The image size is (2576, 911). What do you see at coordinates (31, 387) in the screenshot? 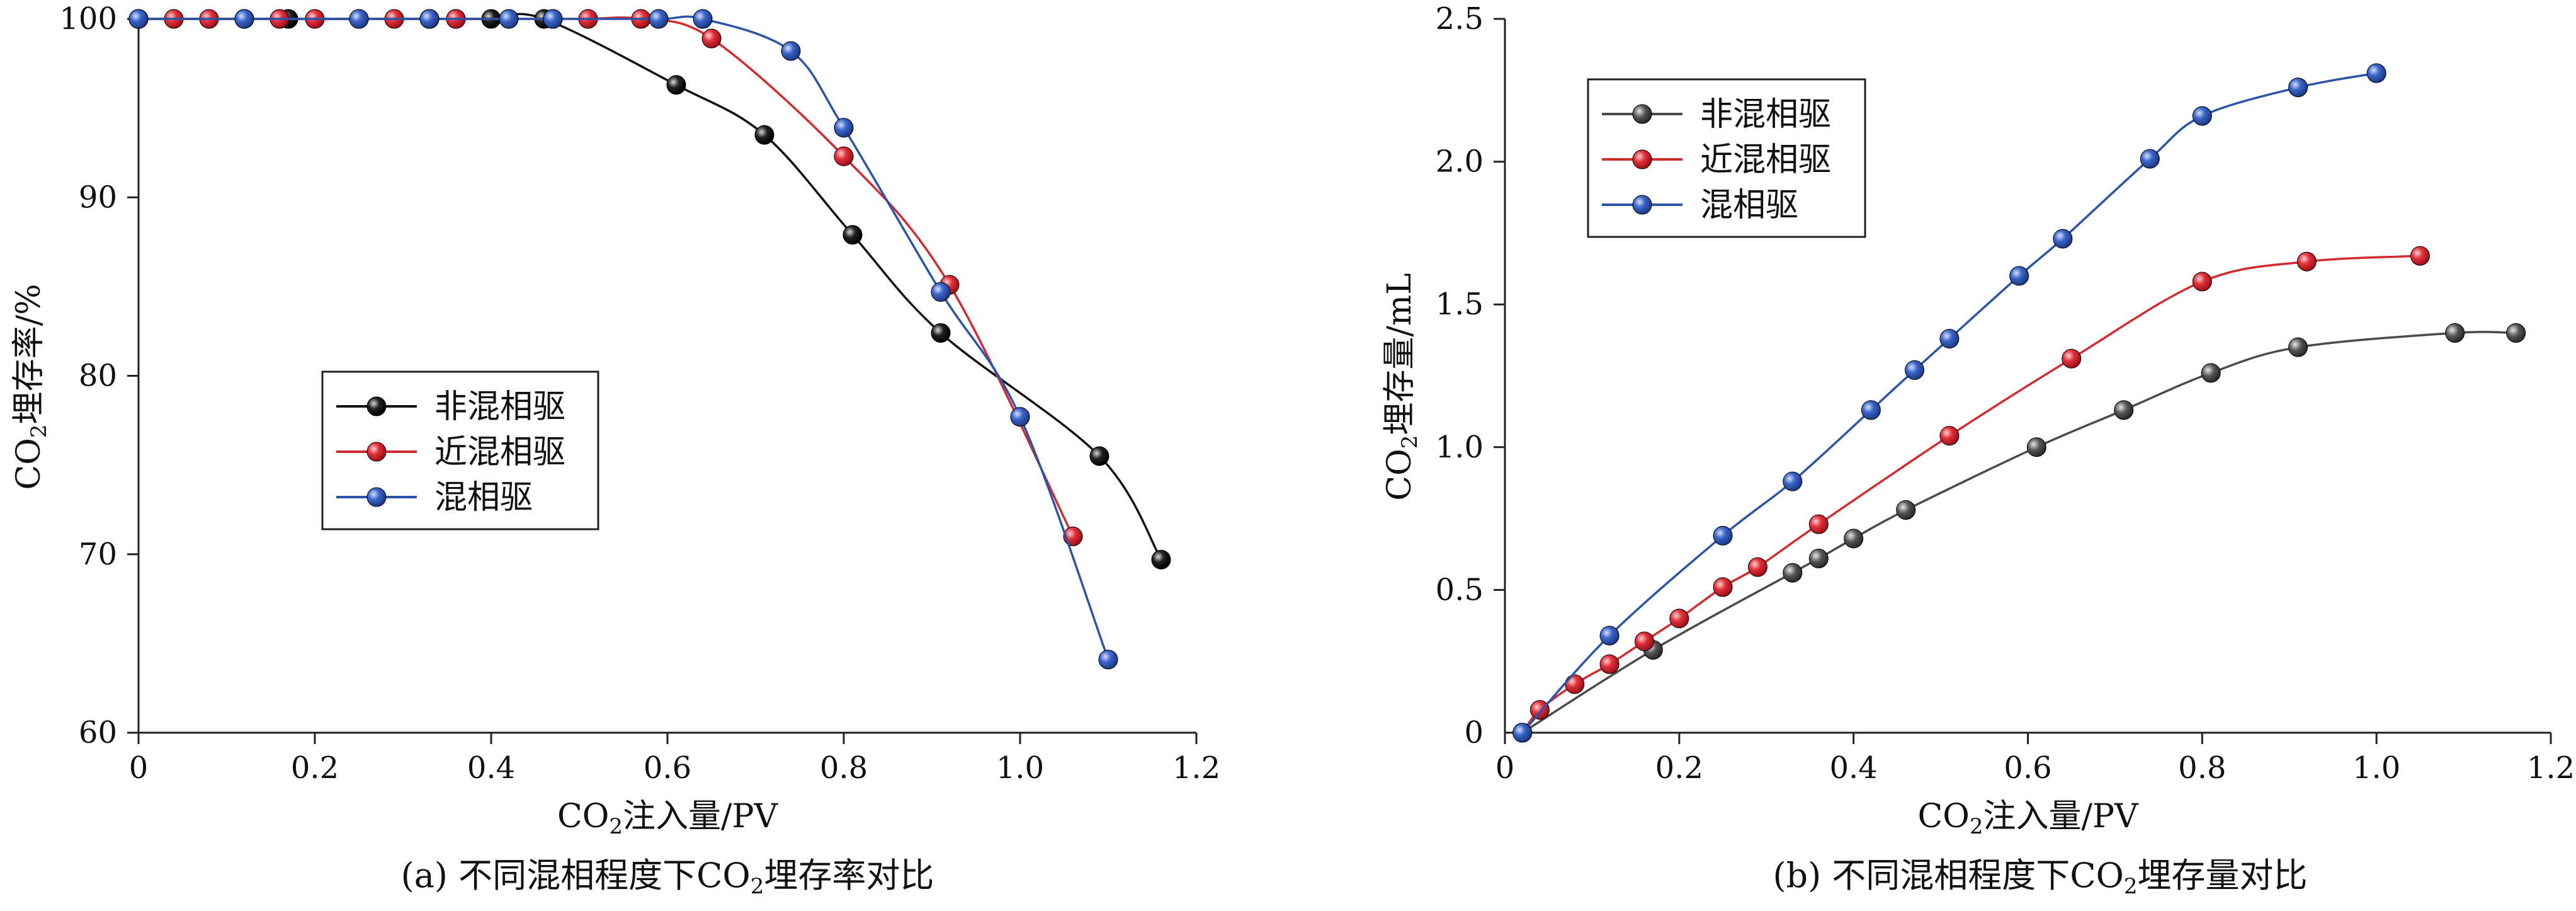
I see `y-axis-title: CO2埋存率/%` at bounding box center [31, 387].